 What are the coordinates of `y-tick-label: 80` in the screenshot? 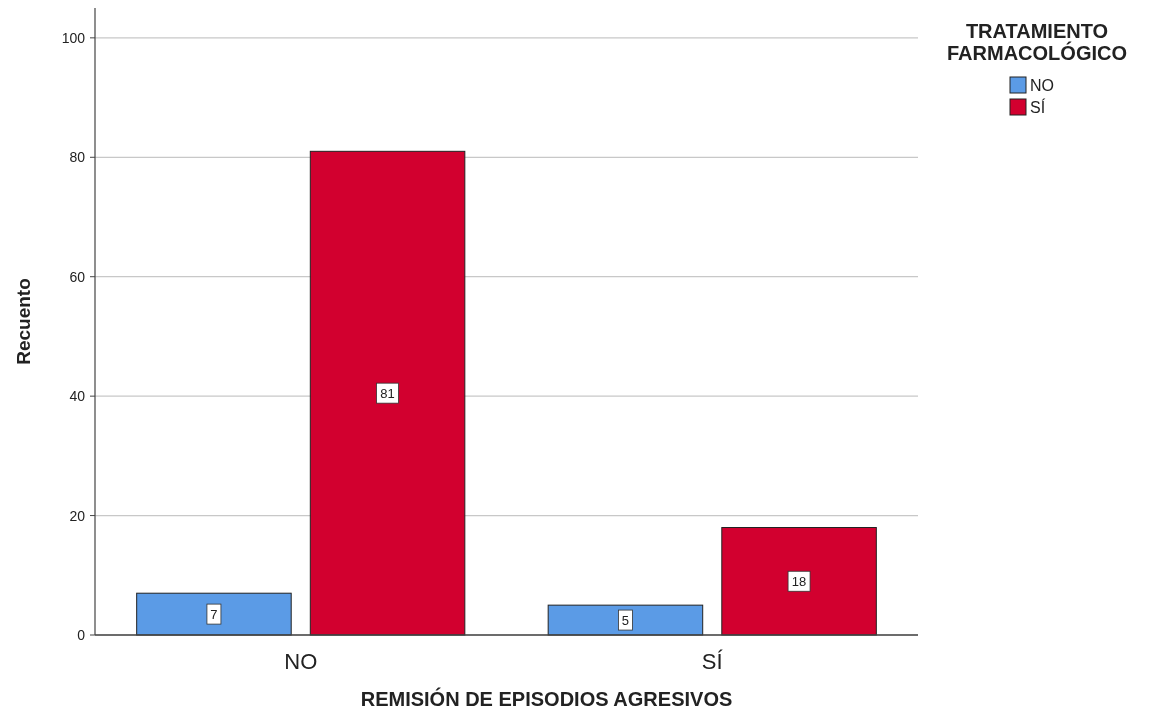 It's located at (77, 157).